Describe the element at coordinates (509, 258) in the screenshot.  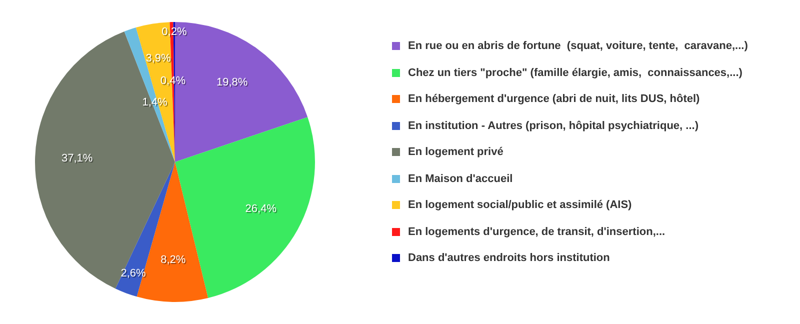
I see `legend-label: Dans d'autres endroits hors institution` at that location.